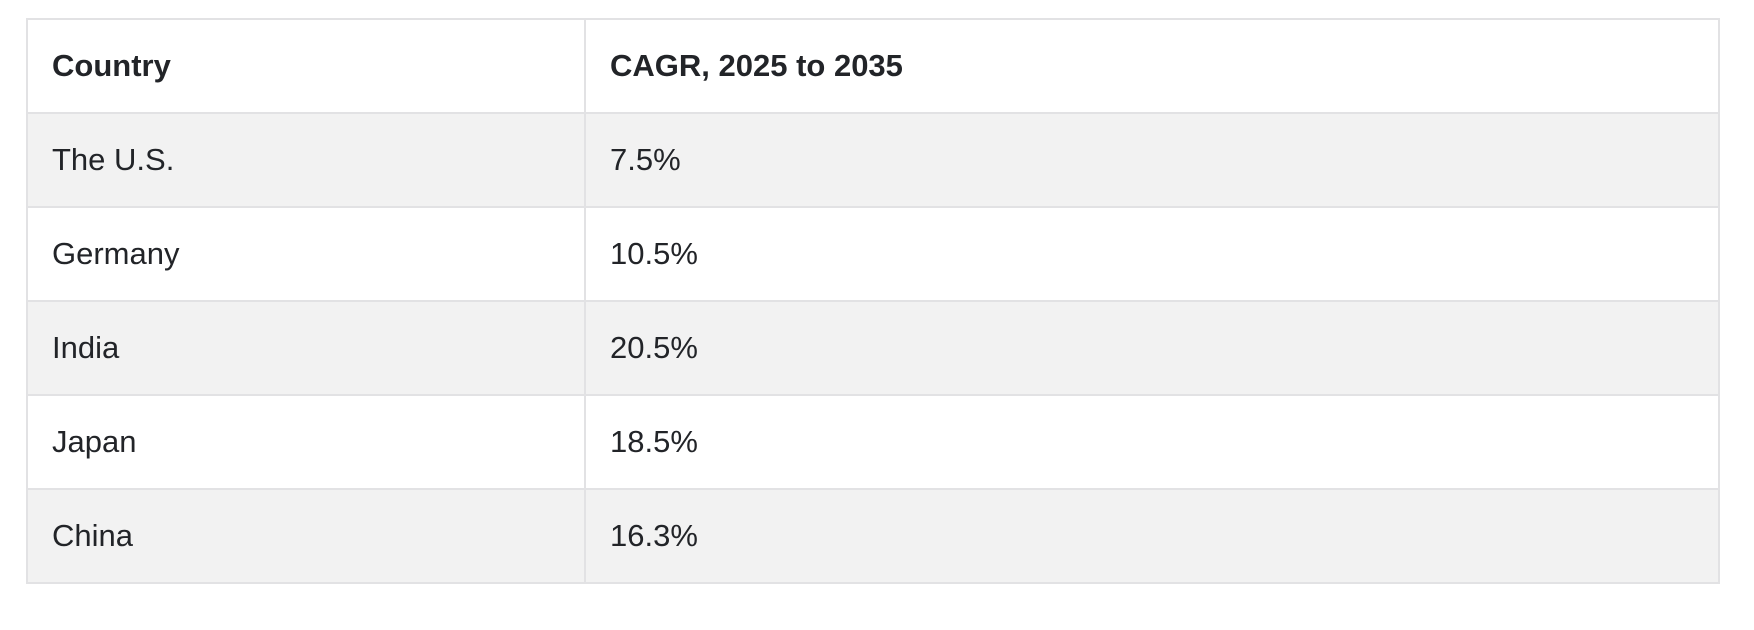 The width and height of the screenshot is (1754, 630). What do you see at coordinates (306, 536) in the screenshot?
I see `cell-country: China` at bounding box center [306, 536].